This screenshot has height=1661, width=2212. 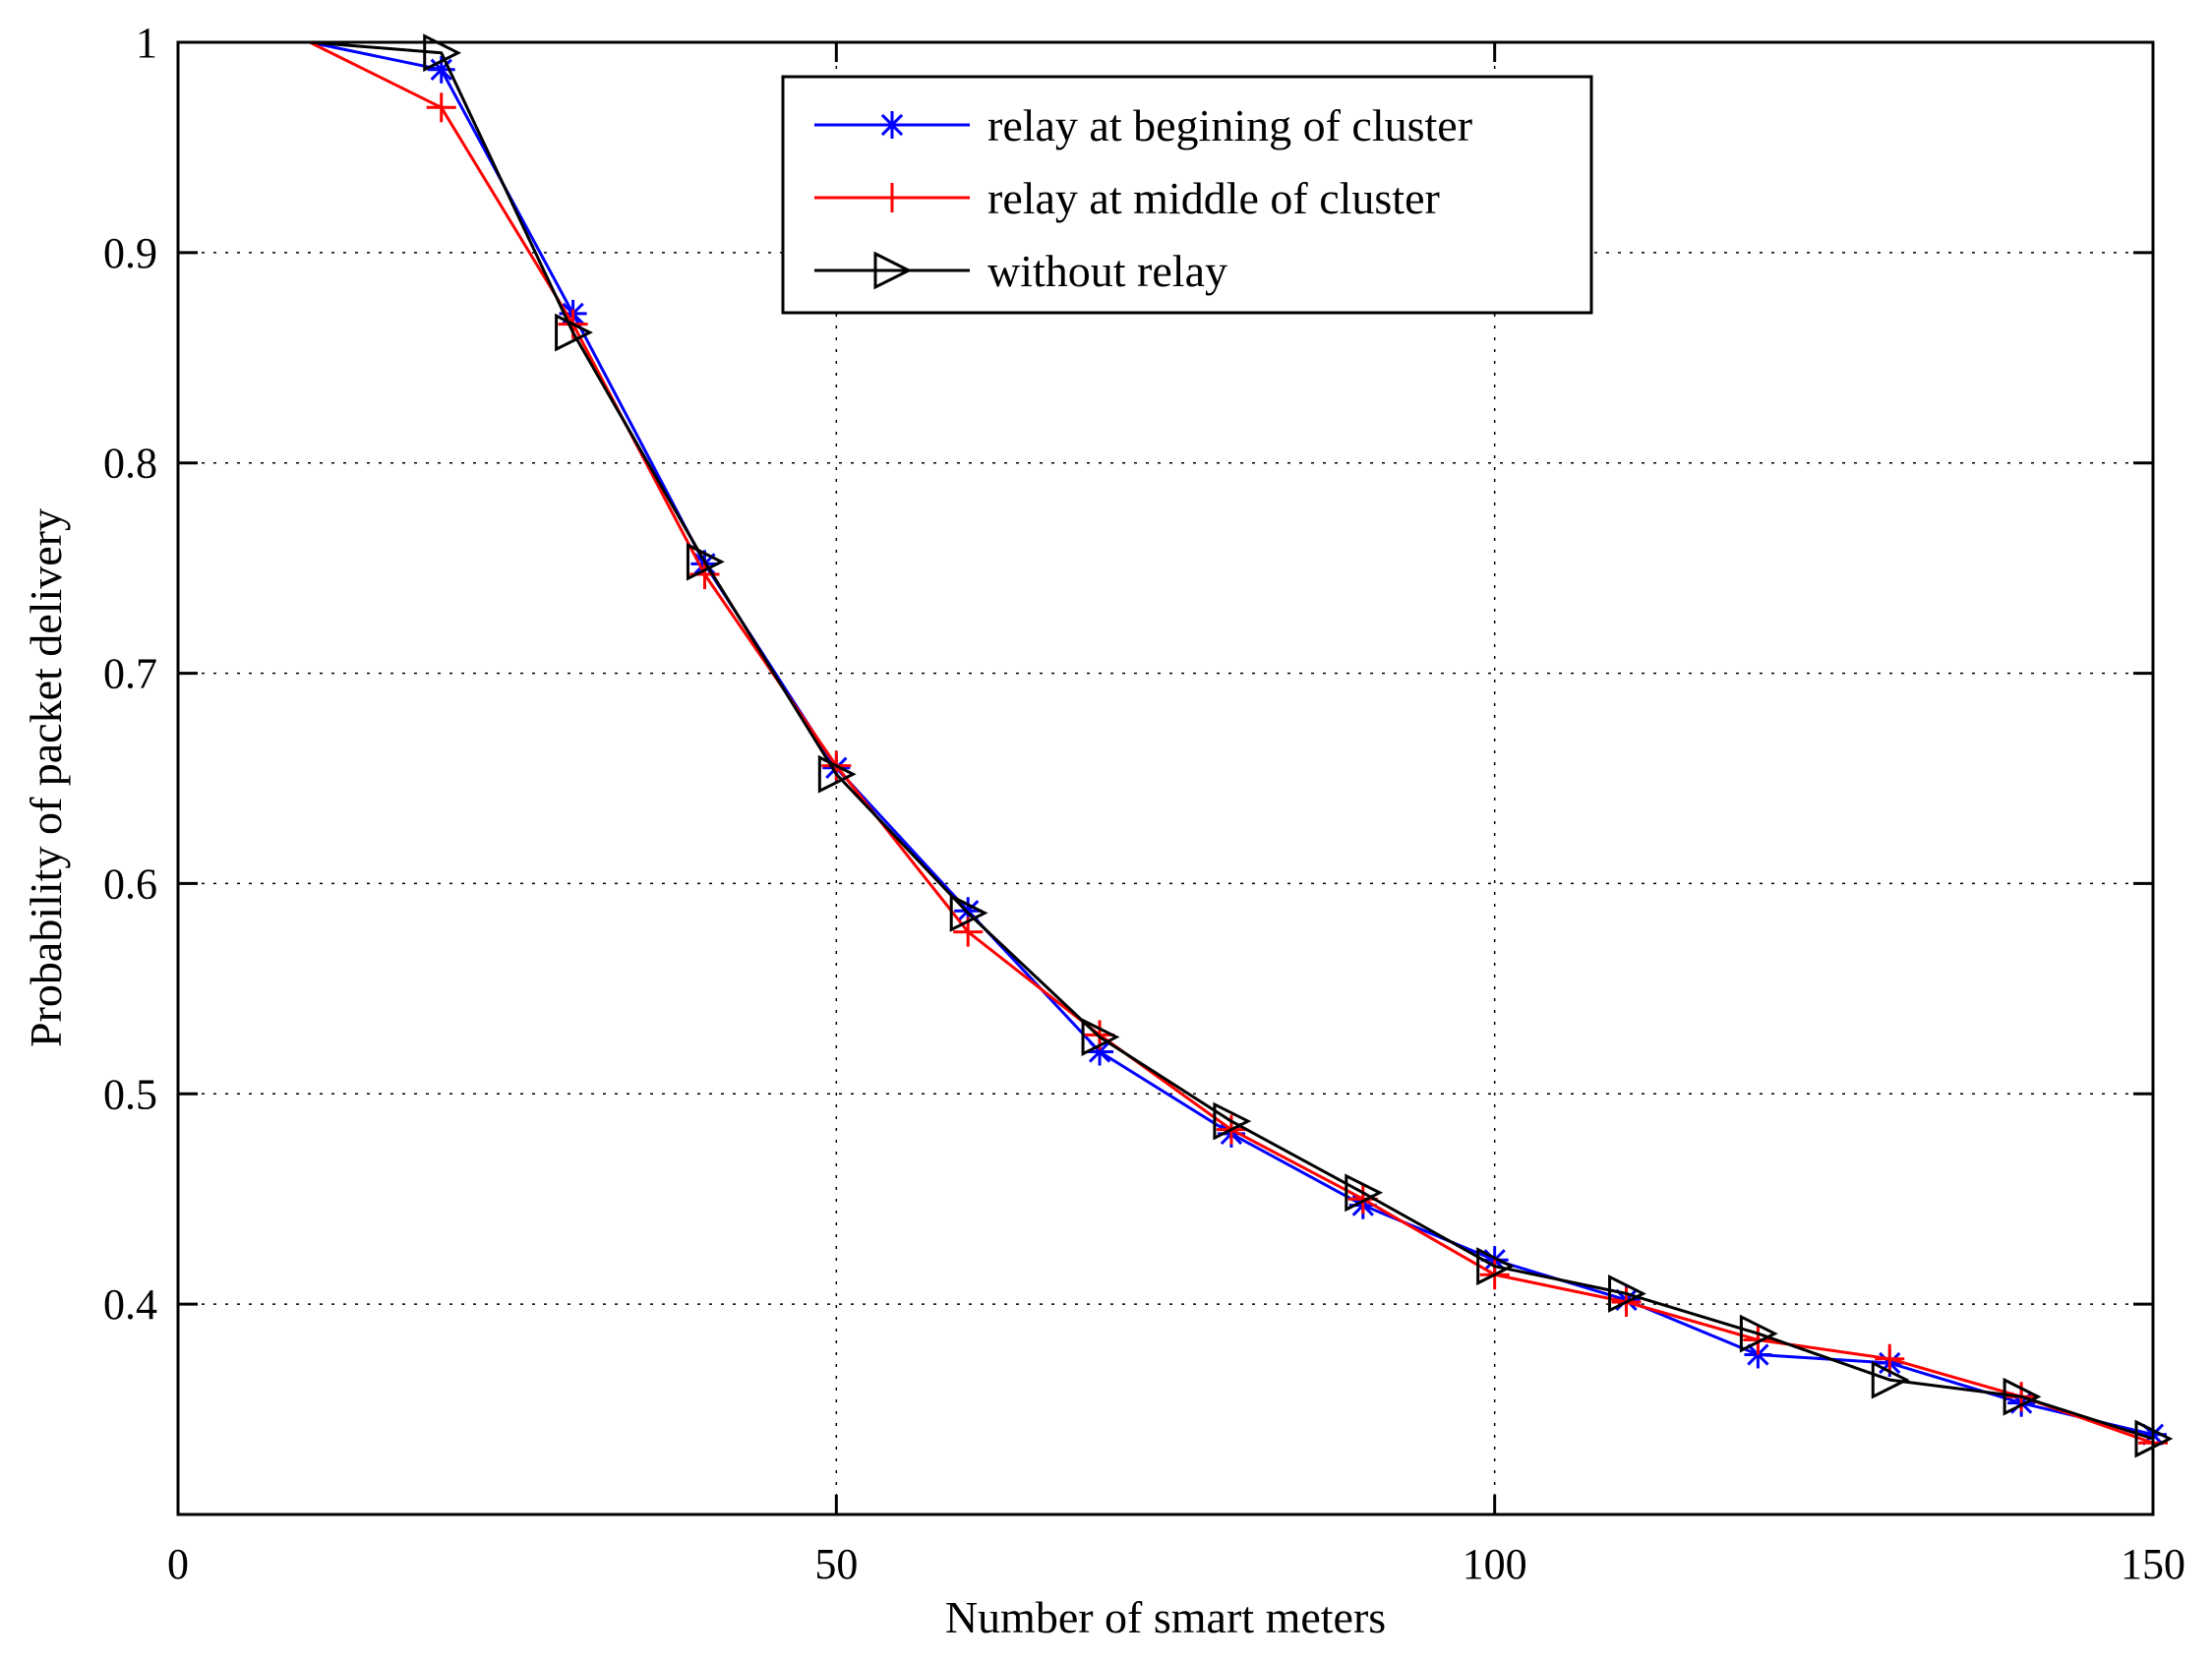 I want to click on y-tick-label: 1, so click(x=146, y=43).